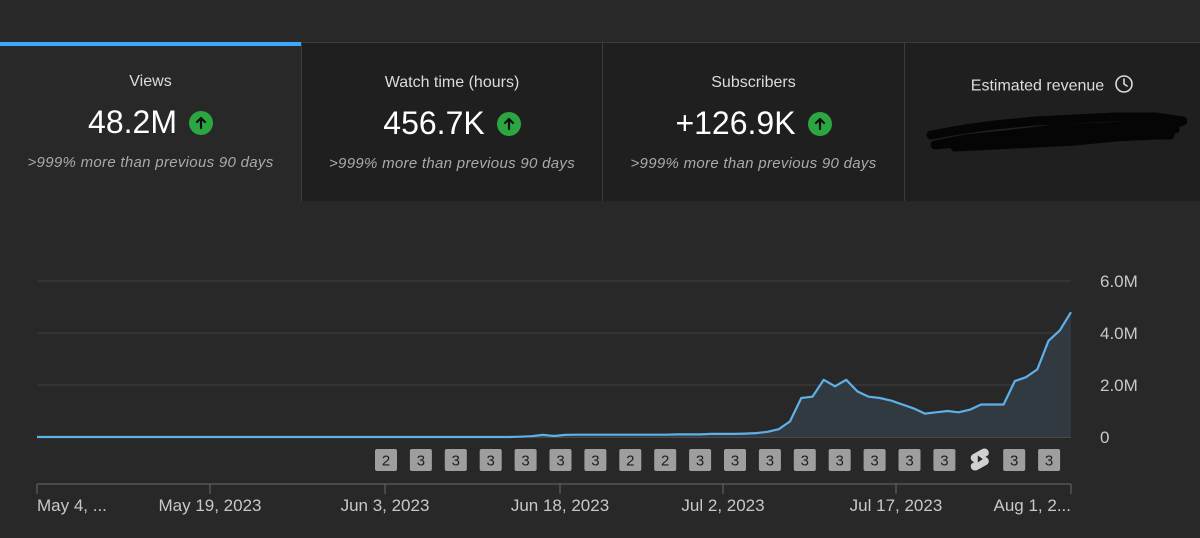 Image resolution: width=1200 pixels, height=538 pixels. Describe the element at coordinates (1104, 437) in the screenshot. I see `y-tick-label: 0` at that location.